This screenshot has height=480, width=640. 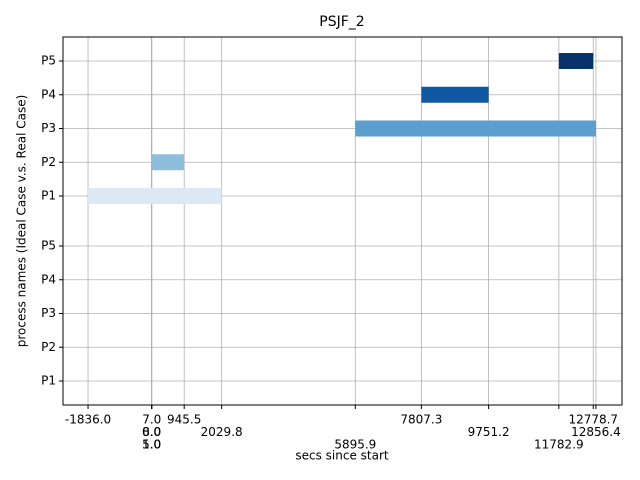 I want to click on x-tick-label: 1.0, so click(x=151, y=445).